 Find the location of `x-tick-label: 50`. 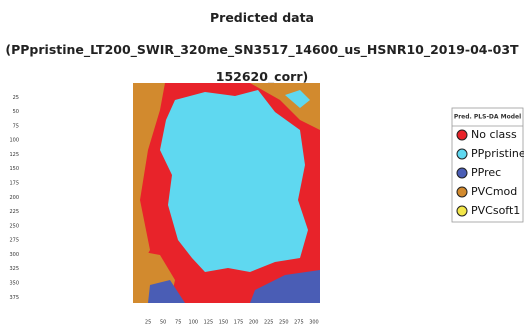

x-tick-label: 50 is located at coordinates (163, 322).